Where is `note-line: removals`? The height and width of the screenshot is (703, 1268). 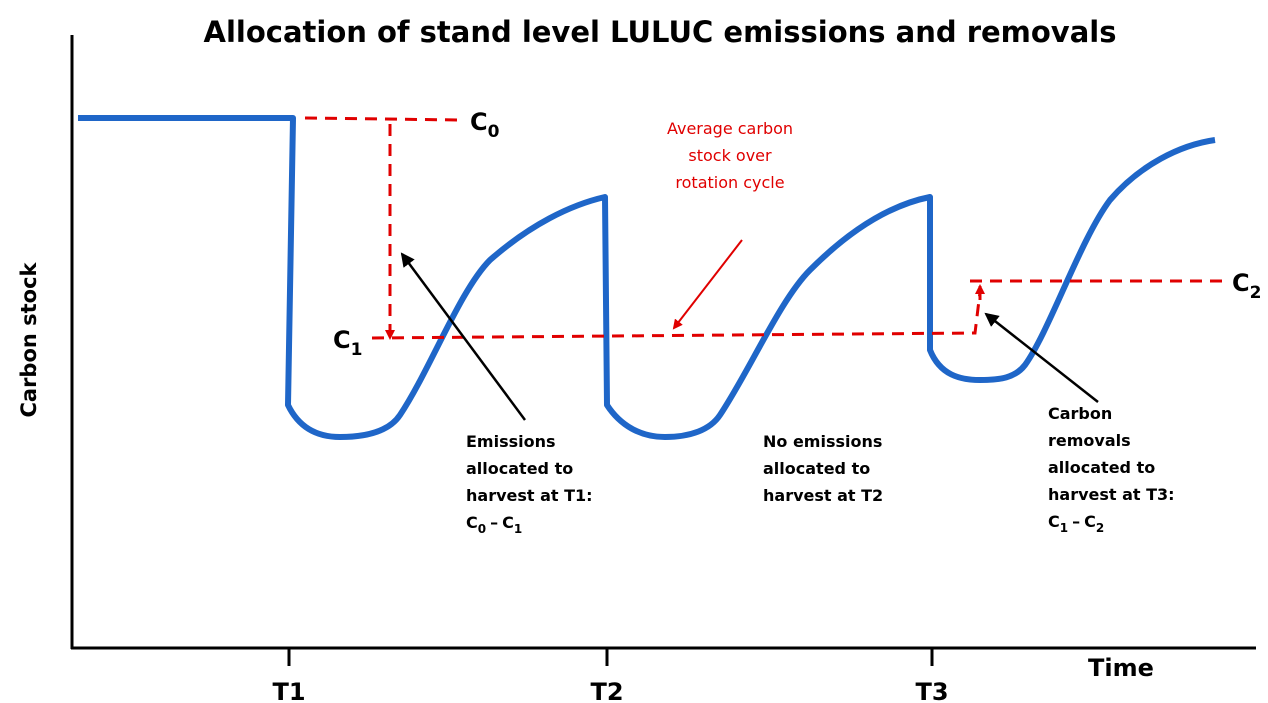
note-line: removals is located at coordinates (1089, 440).